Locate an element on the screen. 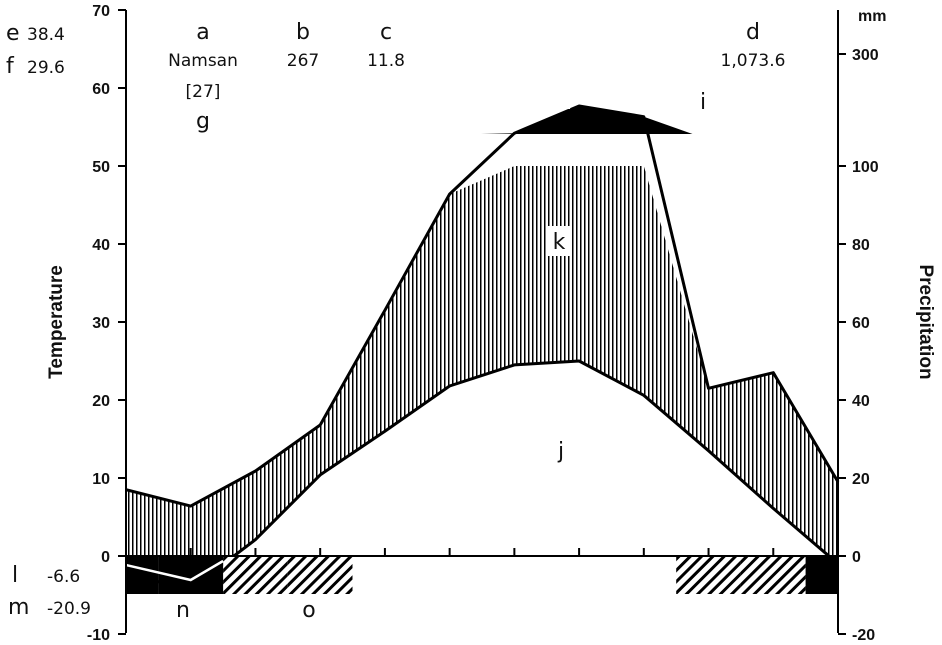 This screenshot has height=645, width=942. area-label-j: j is located at coordinates (560, 451).